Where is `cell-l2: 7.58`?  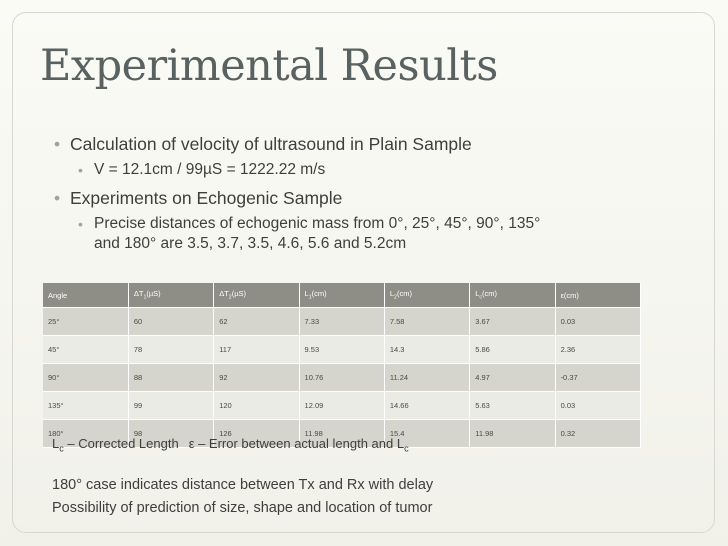
cell-l2: 7.58 is located at coordinates (427, 321).